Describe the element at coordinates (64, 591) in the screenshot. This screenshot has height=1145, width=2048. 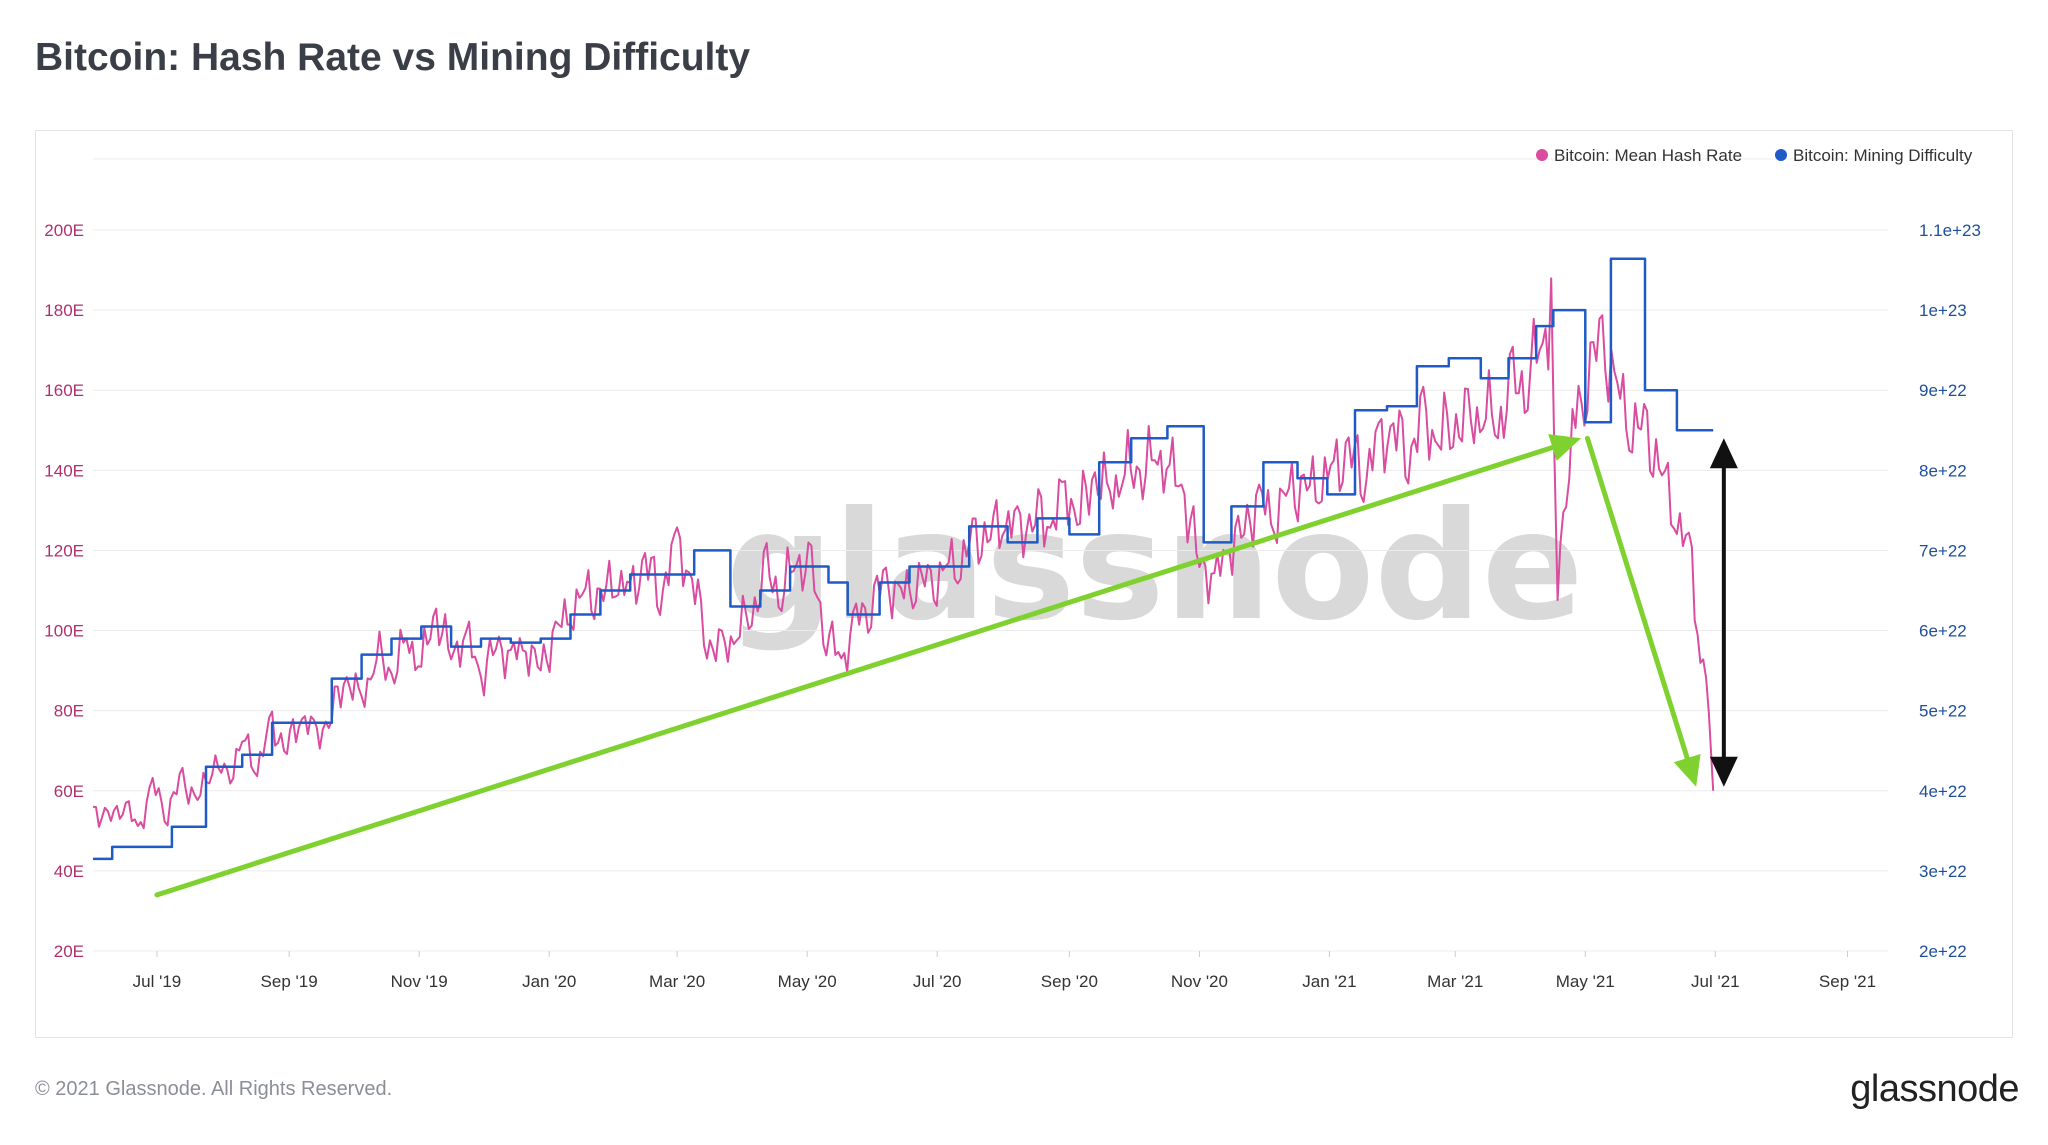
I see `left-axis: 20E 40E 60E 80E 100E 120E 140E 160E 180E 200E` at that location.